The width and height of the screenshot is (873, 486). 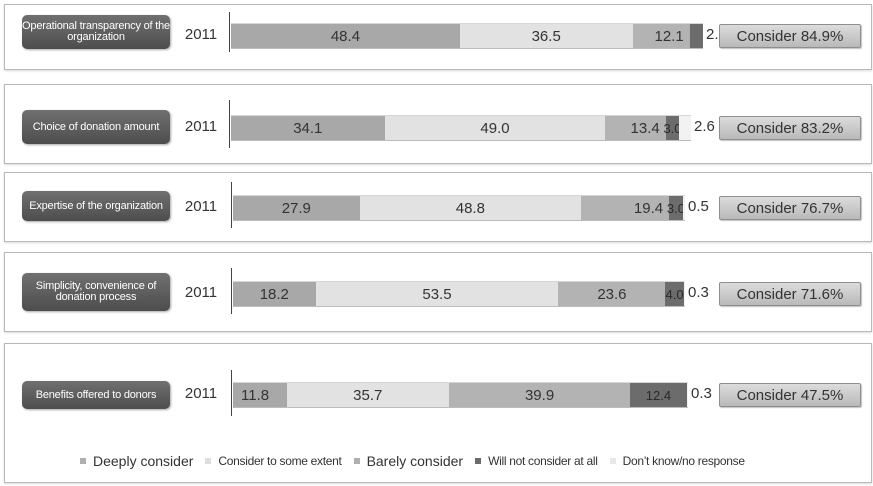 I want to click on segment-consider-somewhat: 48.8, so click(x=470, y=208).